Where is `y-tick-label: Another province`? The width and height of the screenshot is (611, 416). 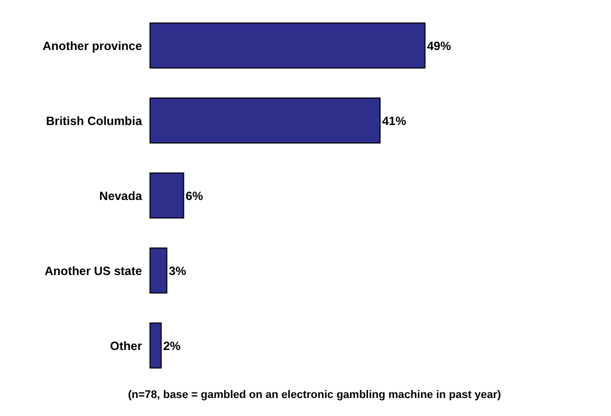 y-tick-label: Another province is located at coordinates (92, 45).